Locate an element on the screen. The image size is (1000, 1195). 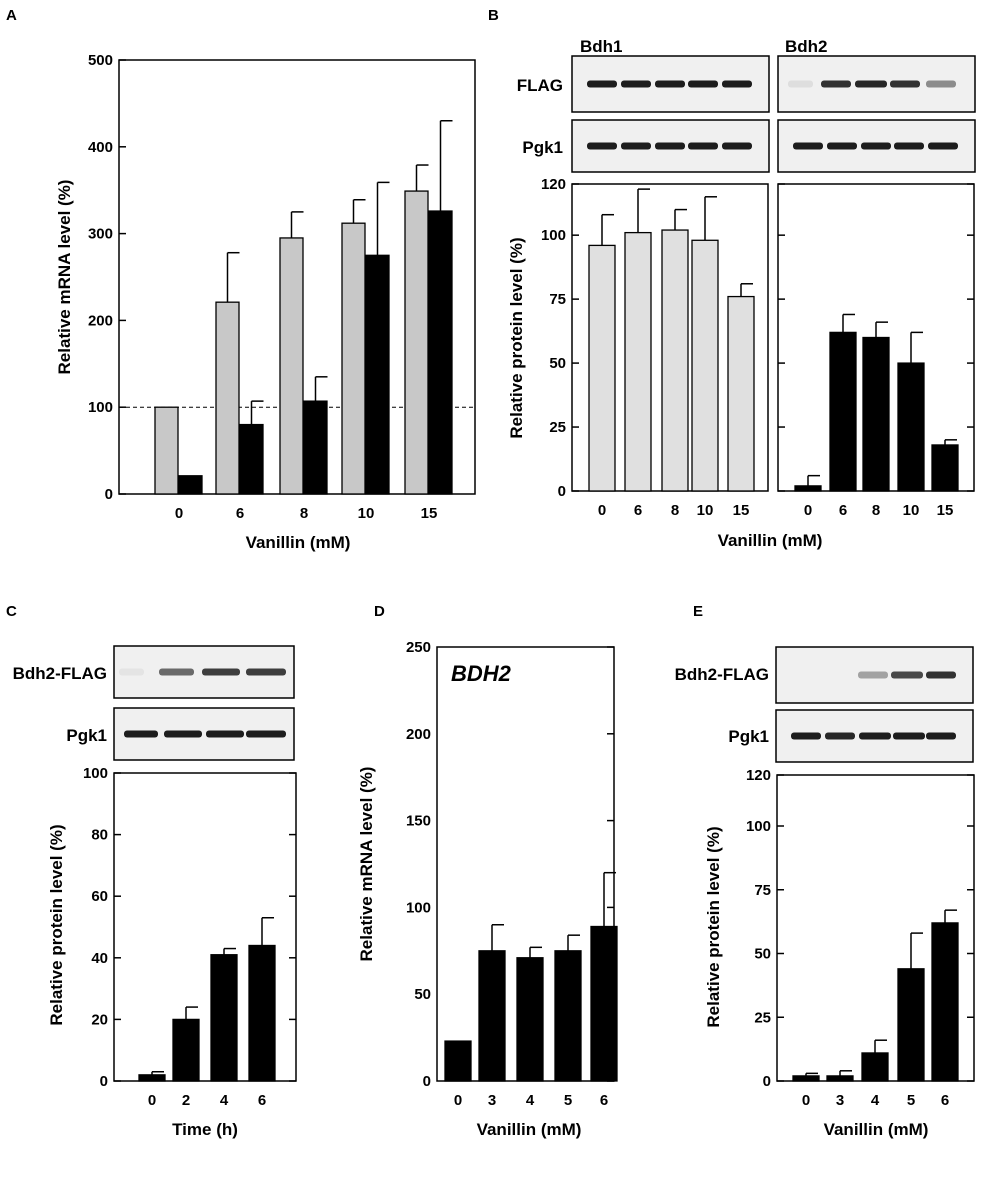
y-tick-label: 80 is located at coordinates (99, 835).